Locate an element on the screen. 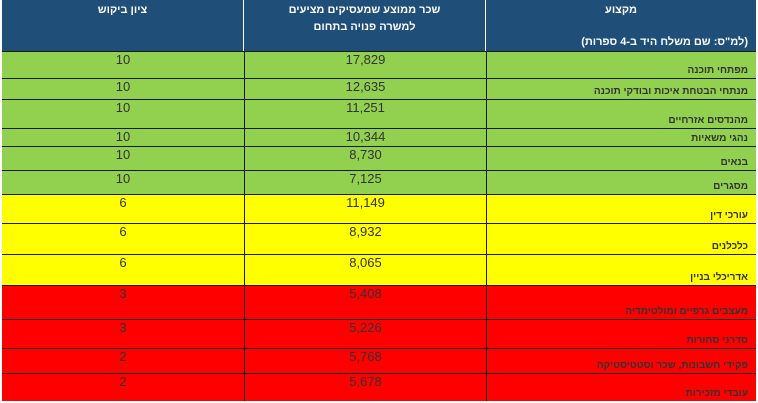  occupation-cell-text: אדריכלי בניין is located at coordinates (719, 277).